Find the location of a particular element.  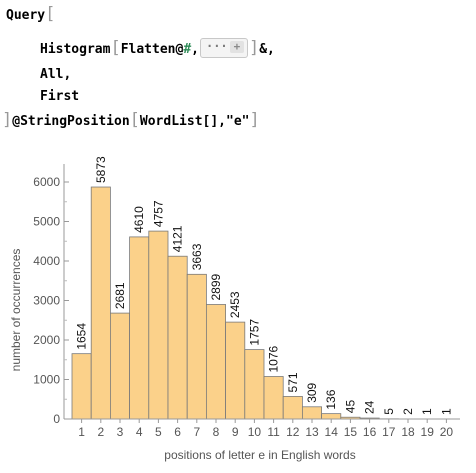

ellipsis-icon: ··· is located at coordinates (216, 45).